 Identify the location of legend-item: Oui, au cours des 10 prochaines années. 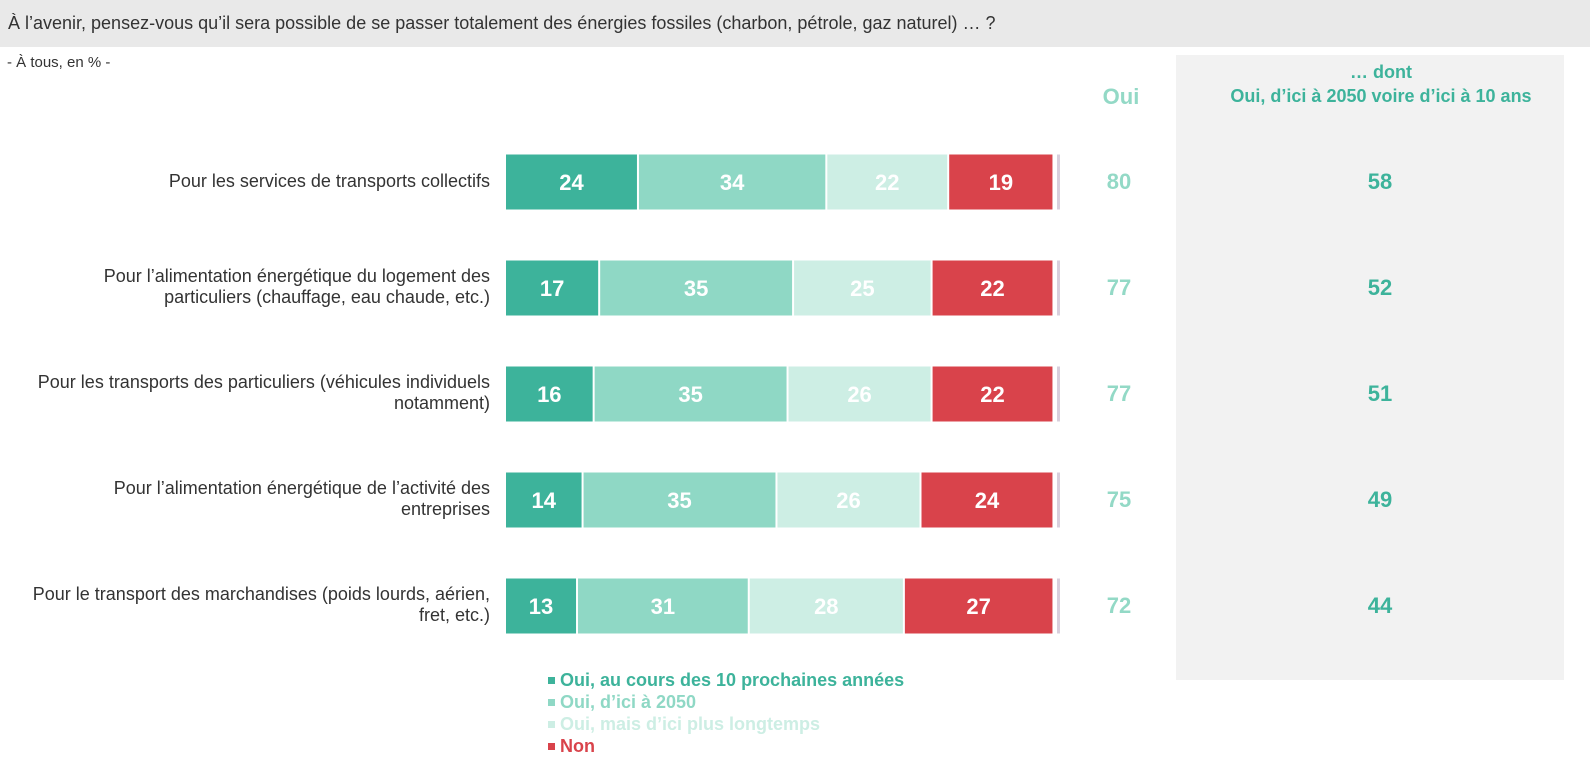
(726, 680).